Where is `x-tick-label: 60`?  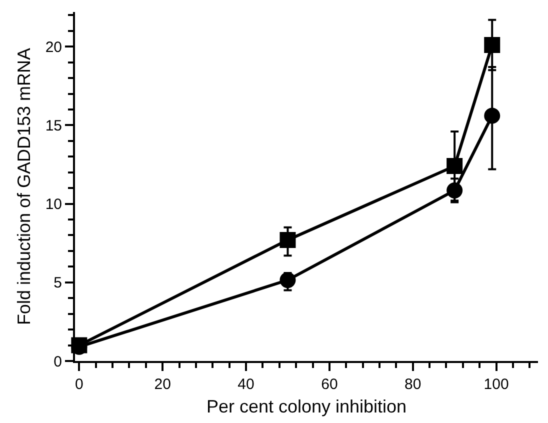
x-tick-label: 60 is located at coordinates (329, 384).